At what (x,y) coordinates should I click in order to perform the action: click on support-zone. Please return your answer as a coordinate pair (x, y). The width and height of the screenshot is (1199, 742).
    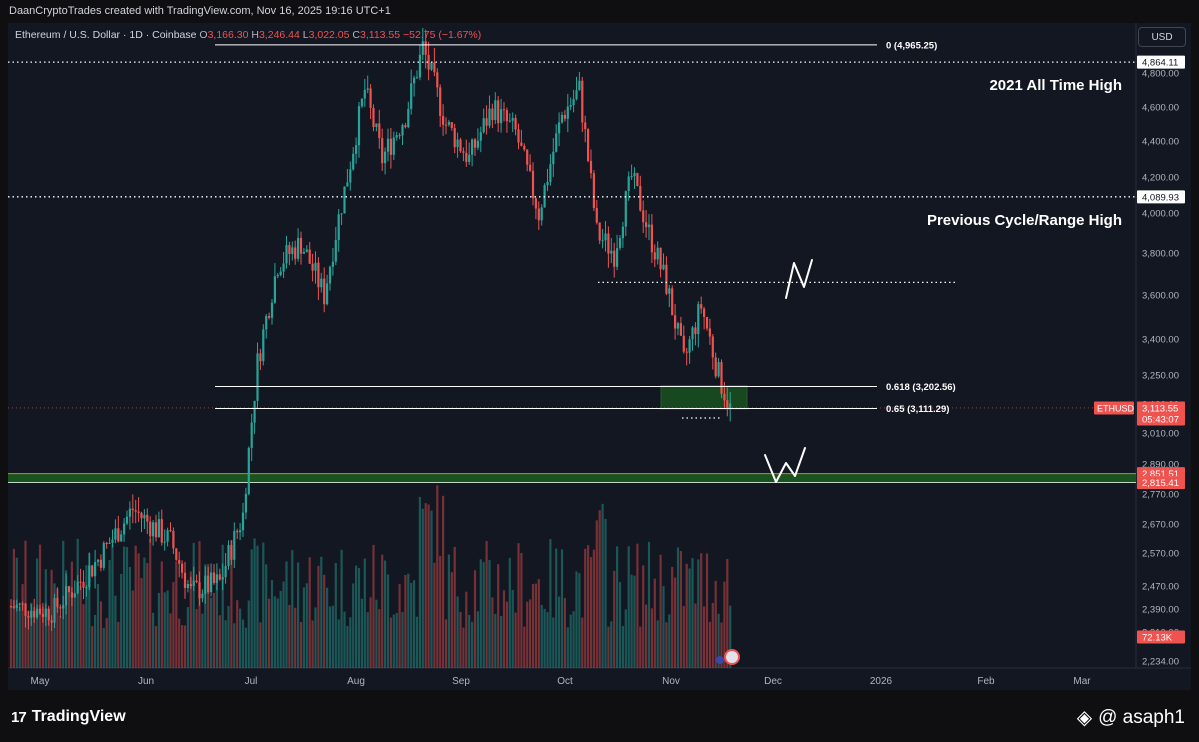
    Looking at the image, I should click on (572, 434).